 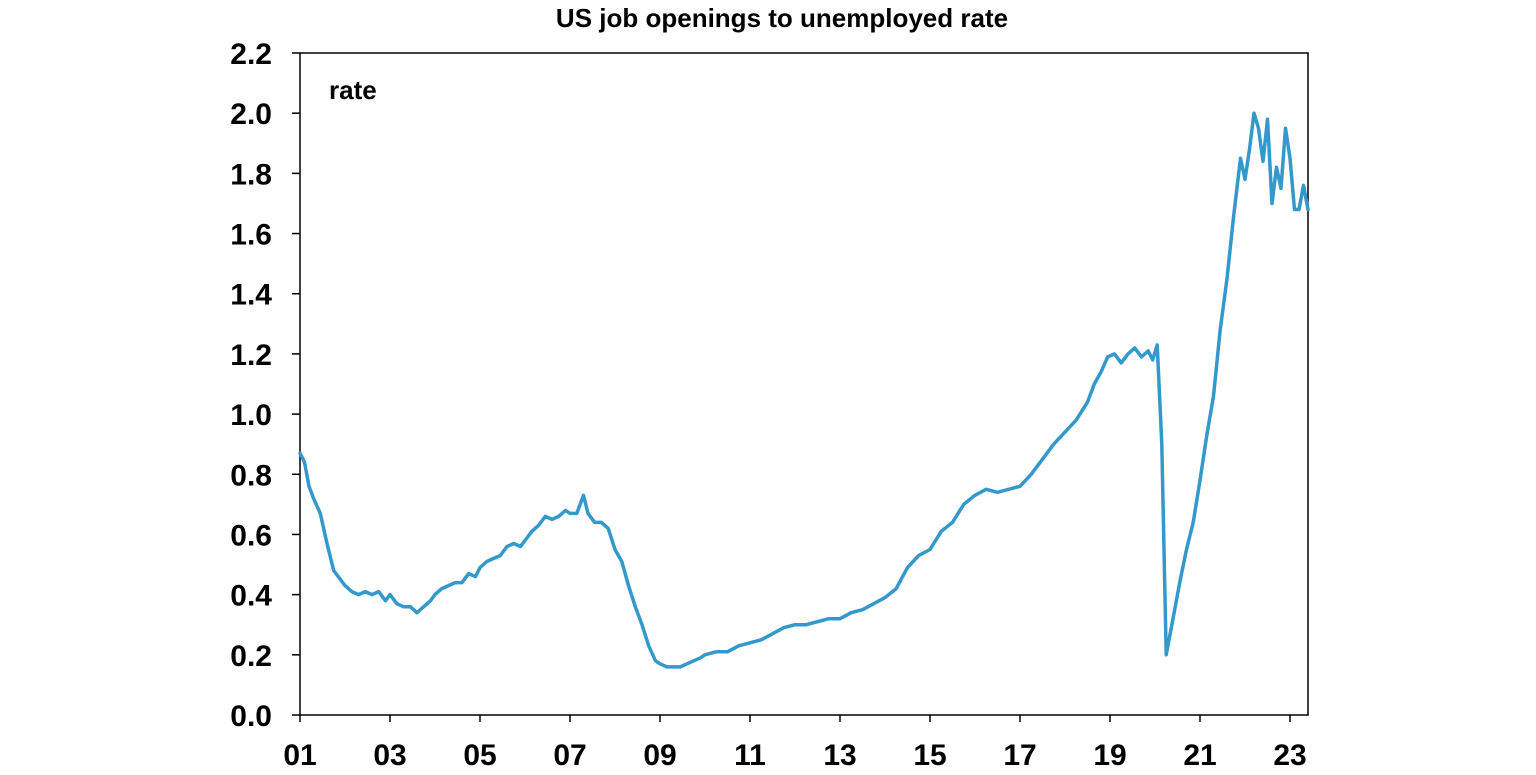 What do you see at coordinates (750, 755) in the screenshot?
I see `x-tick-label: 11` at bounding box center [750, 755].